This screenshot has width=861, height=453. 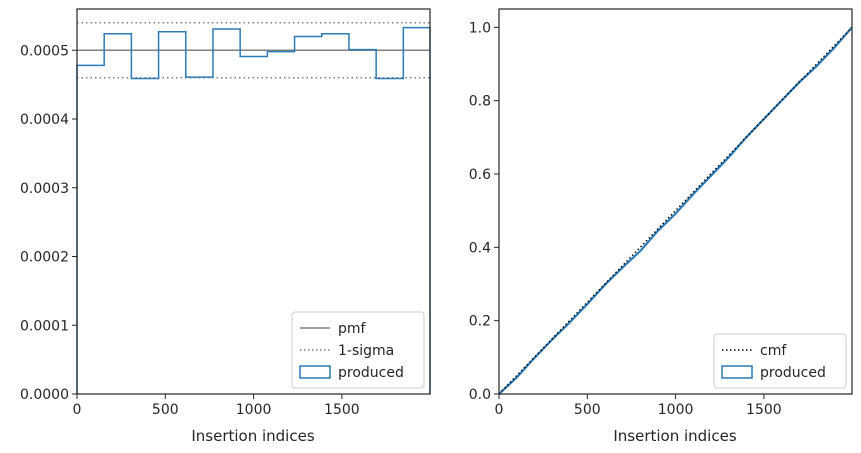 What do you see at coordinates (77, 410) in the screenshot?
I see `left-x-tick-label: 0` at bounding box center [77, 410].